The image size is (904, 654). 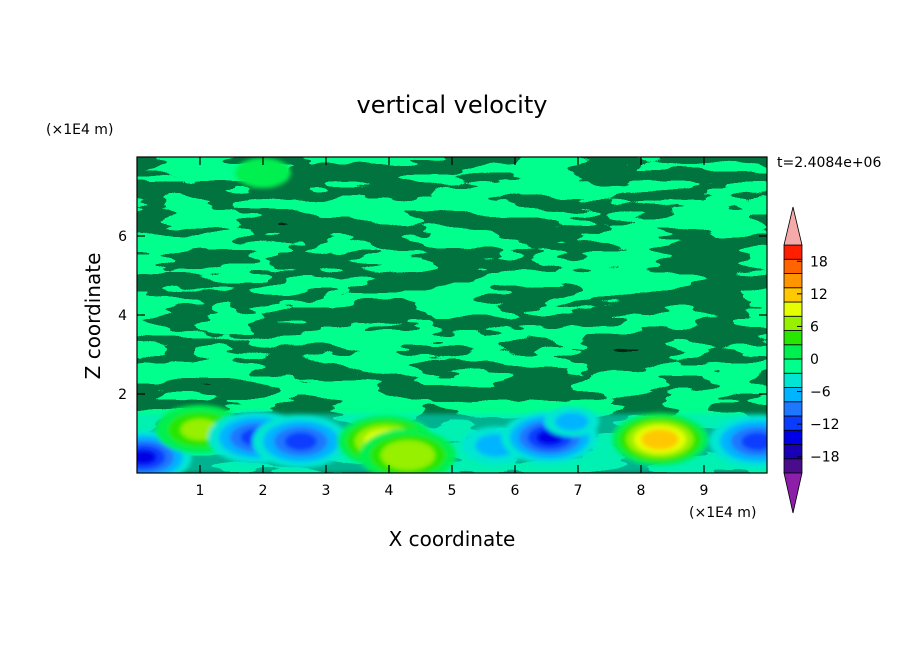 I want to click on x-tick-label: 1, so click(x=200, y=491).